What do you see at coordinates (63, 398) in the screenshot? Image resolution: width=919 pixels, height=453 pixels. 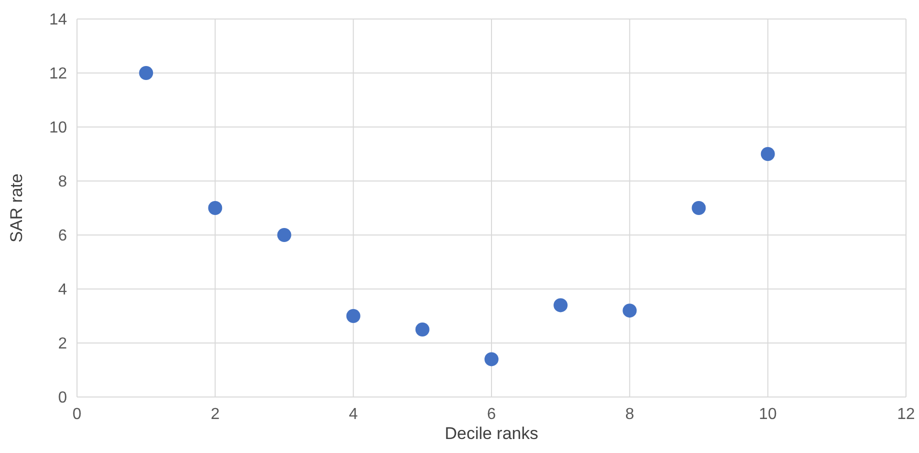 I see `y-tick-label: 0` at bounding box center [63, 398].